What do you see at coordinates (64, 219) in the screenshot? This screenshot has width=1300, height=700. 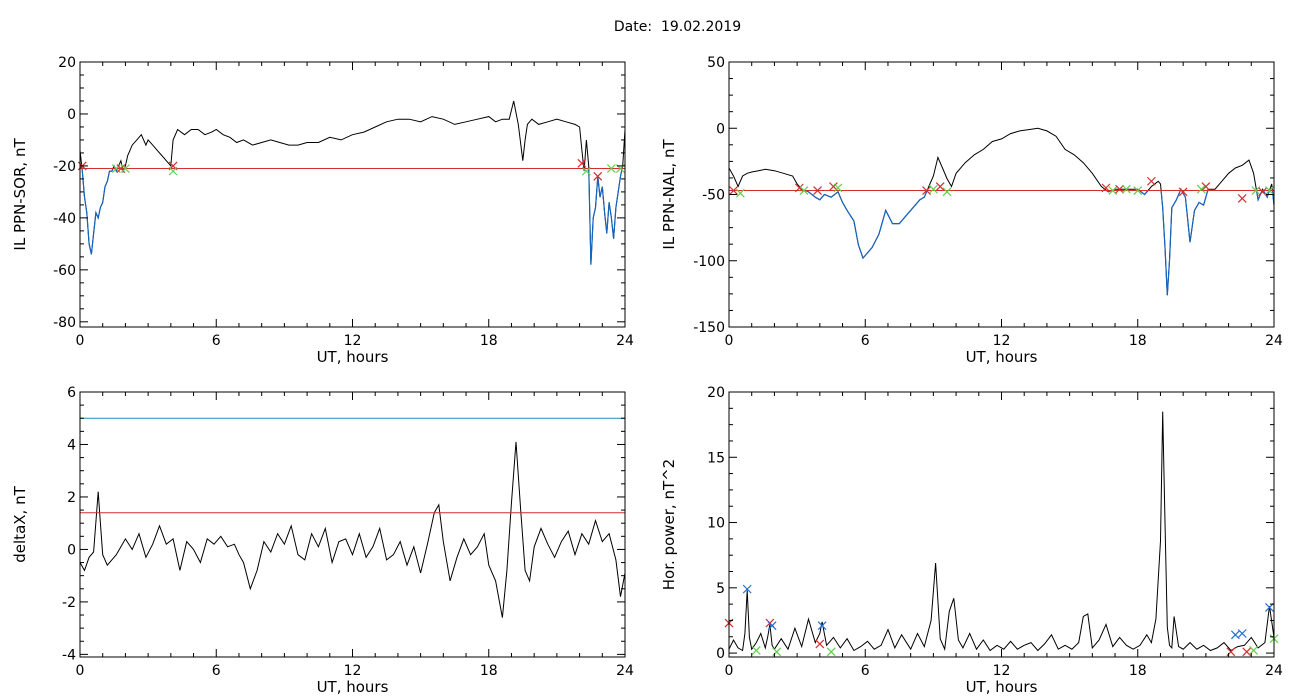 I see `y-tick-label: -40` at bounding box center [64, 219].